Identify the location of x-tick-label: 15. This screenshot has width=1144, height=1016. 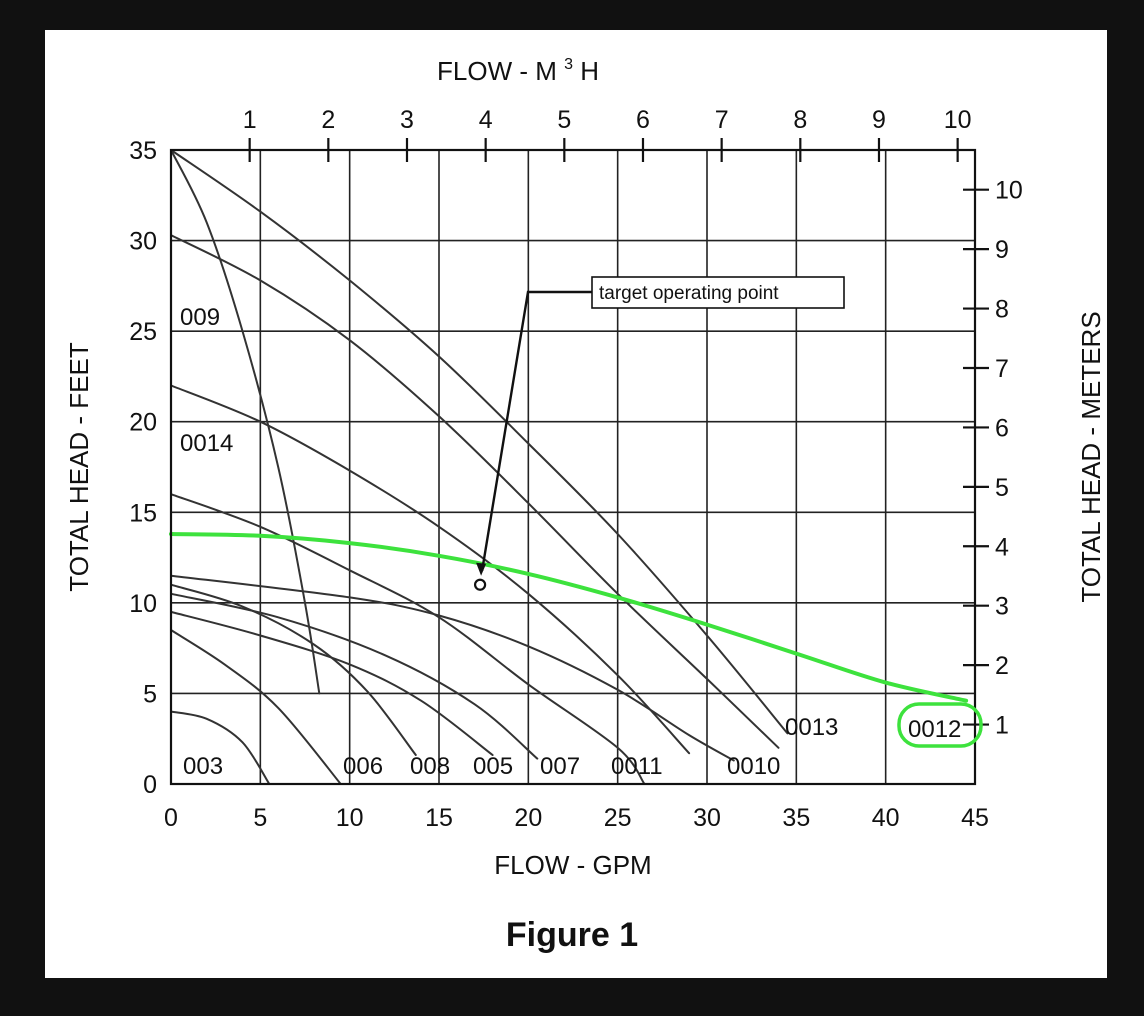
(439, 818).